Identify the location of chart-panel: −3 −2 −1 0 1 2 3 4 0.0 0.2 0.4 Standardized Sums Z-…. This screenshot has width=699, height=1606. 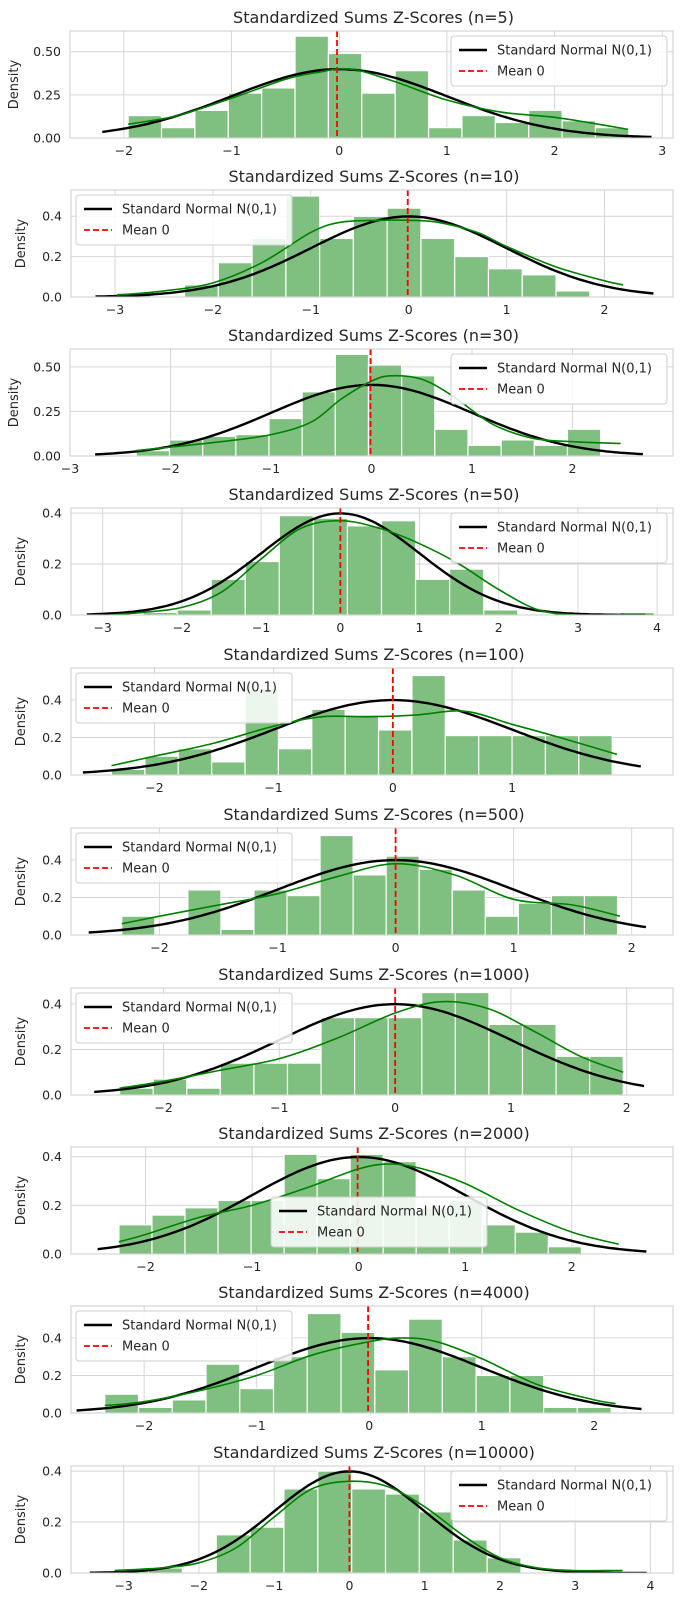
(344, 560).